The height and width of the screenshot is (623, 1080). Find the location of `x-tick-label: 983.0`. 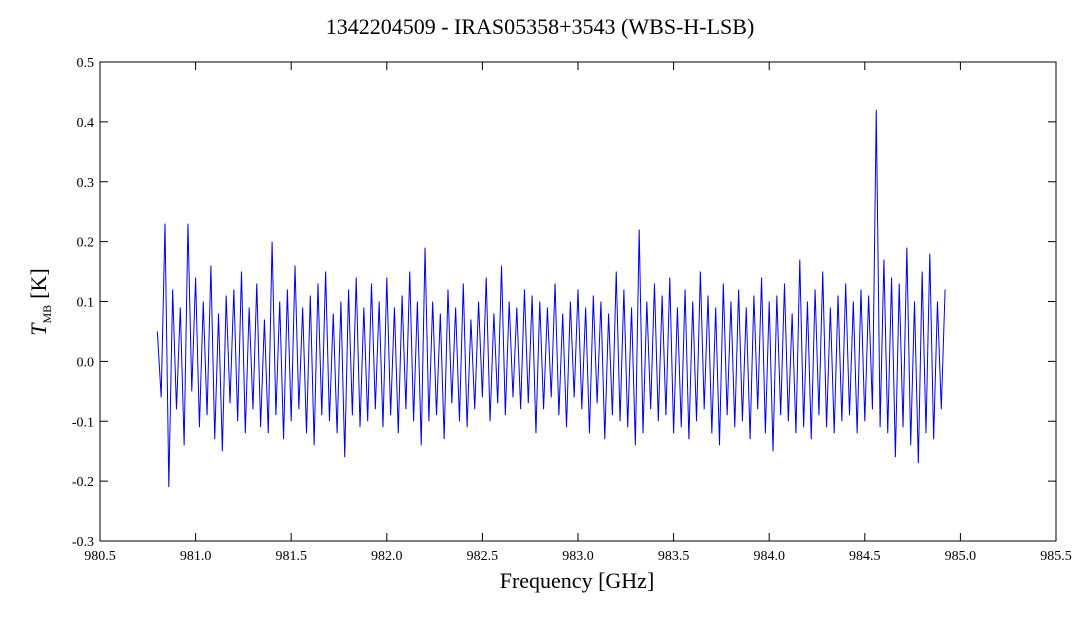

x-tick-label: 983.0 is located at coordinates (578, 556).